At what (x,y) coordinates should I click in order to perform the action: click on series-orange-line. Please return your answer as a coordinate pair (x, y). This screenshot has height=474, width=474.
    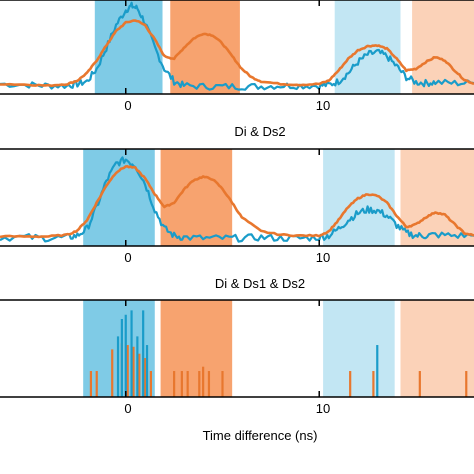
    Looking at the image, I should click on (237, 53).